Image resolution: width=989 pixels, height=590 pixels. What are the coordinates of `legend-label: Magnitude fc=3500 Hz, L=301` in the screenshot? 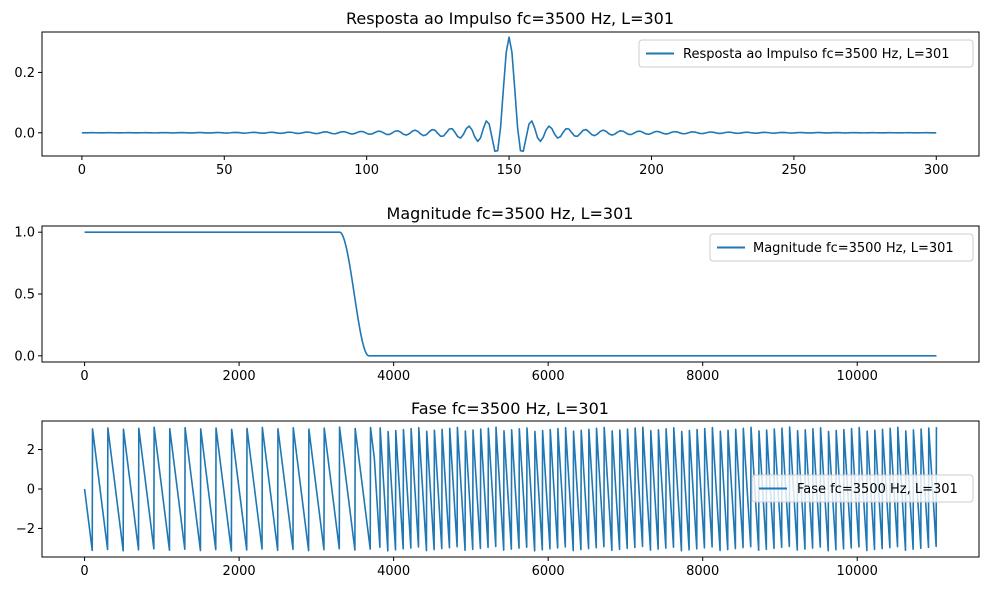 It's located at (853, 248).